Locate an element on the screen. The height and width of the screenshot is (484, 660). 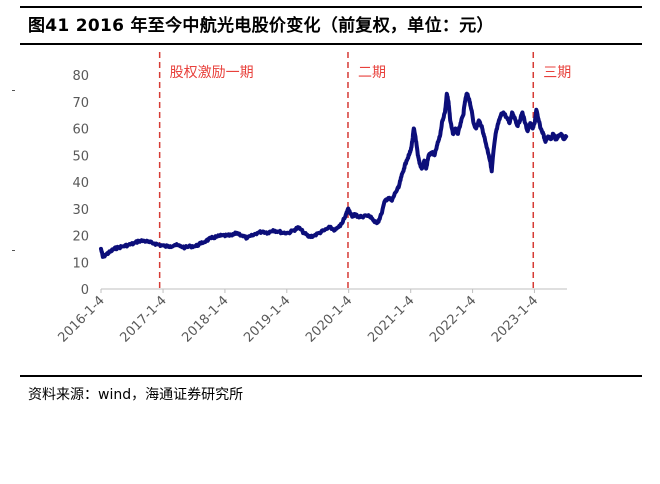
period-label: 股权激励一期 is located at coordinates (212, 72).